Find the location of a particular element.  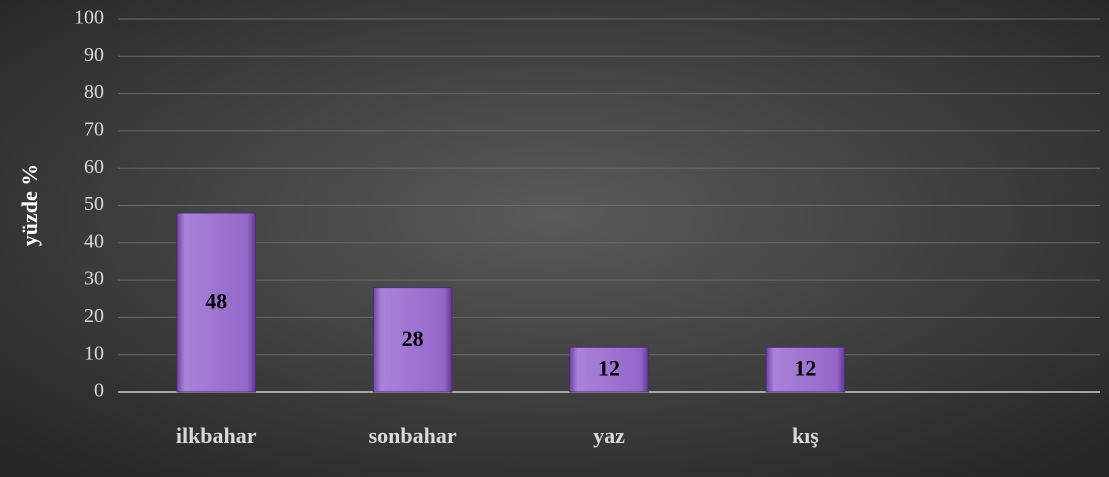

data-label: 48 is located at coordinates (216, 301).